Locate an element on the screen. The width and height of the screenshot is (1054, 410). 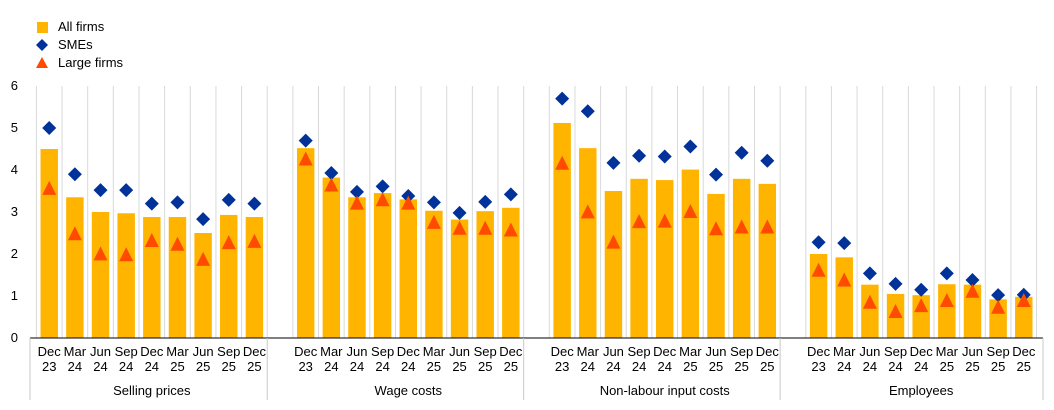
y-tick-label-5: 5 is located at coordinates (14, 127).